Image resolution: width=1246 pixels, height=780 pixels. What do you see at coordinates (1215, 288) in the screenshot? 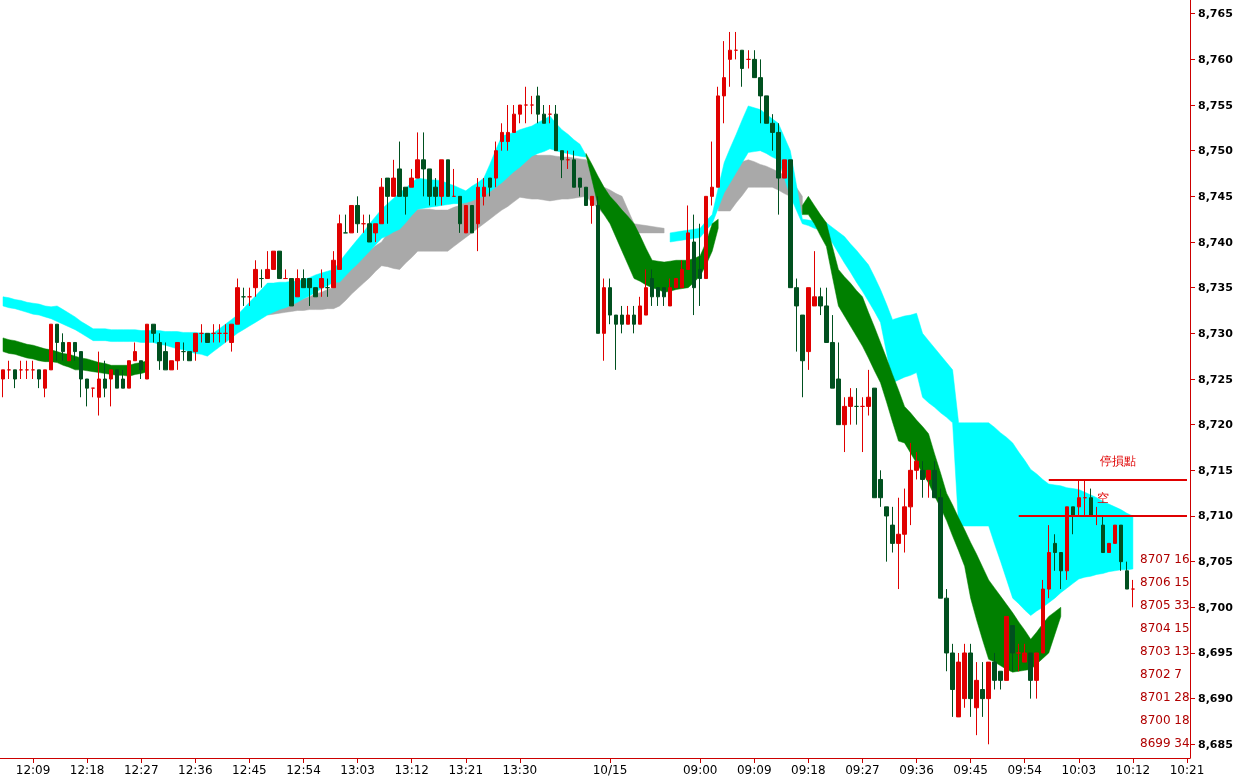
I see `y-tick-label: 8,735` at bounding box center [1215, 288].